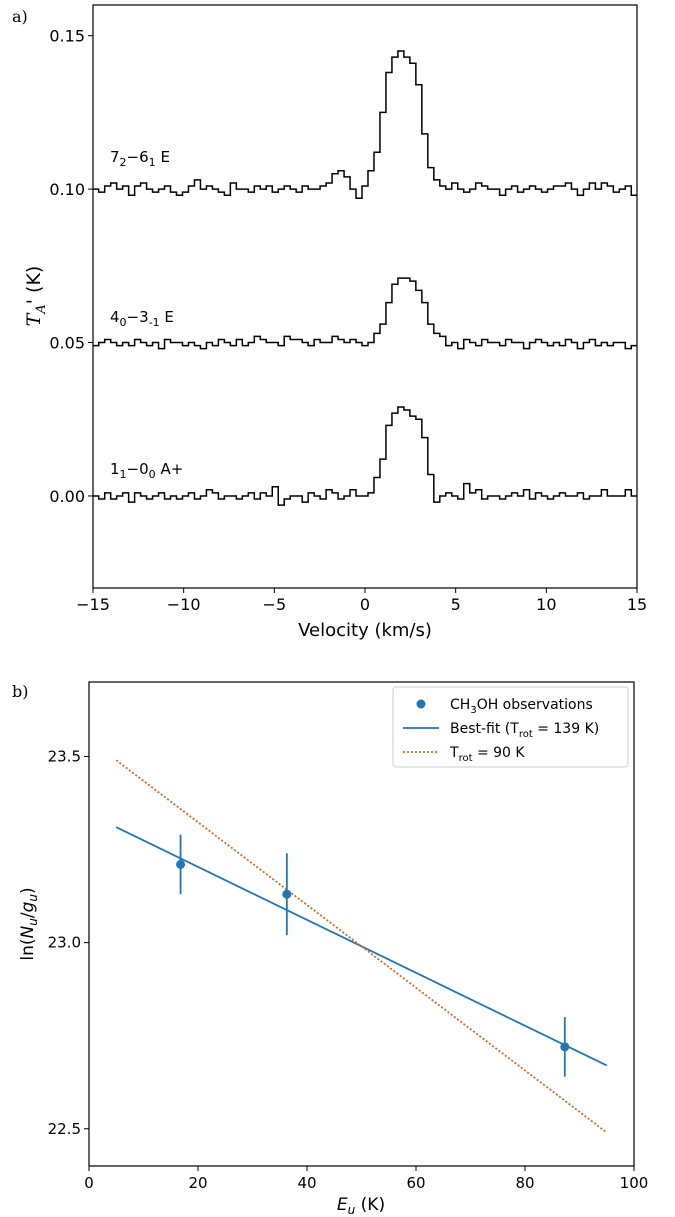 The width and height of the screenshot is (675, 1217). What do you see at coordinates (524, 730) in the screenshot?
I see `legend-label-best-fit: Best-fit (Trot = 139 K)` at bounding box center [524, 730].